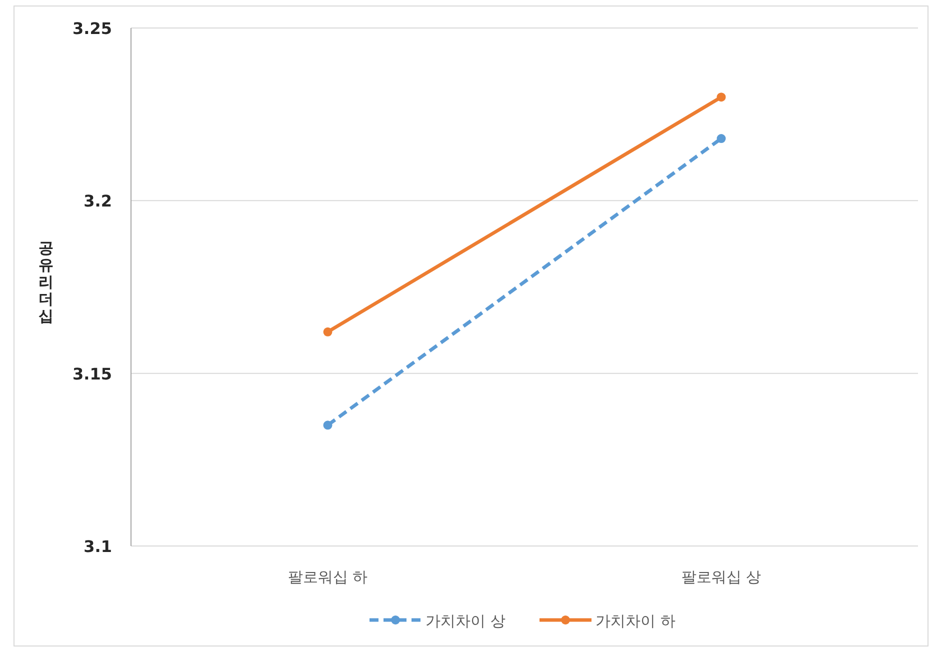 Image resolution: width=934 pixels, height=648 pixels. What do you see at coordinates (721, 577) in the screenshot?
I see `x-tick-label: 팔로워십 상` at bounding box center [721, 577].